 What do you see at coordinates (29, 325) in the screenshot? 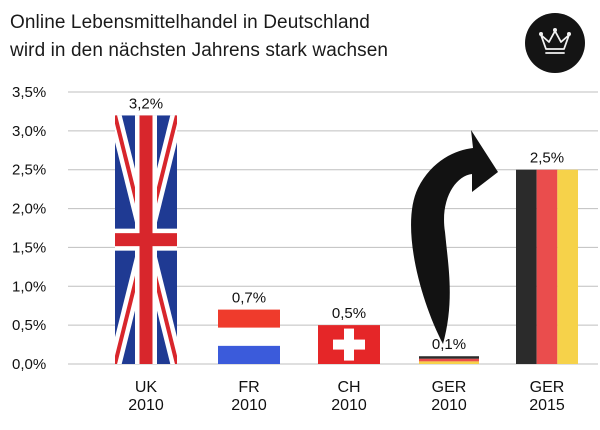
I see `y-tick-label: 0,5%` at bounding box center [29, 325].